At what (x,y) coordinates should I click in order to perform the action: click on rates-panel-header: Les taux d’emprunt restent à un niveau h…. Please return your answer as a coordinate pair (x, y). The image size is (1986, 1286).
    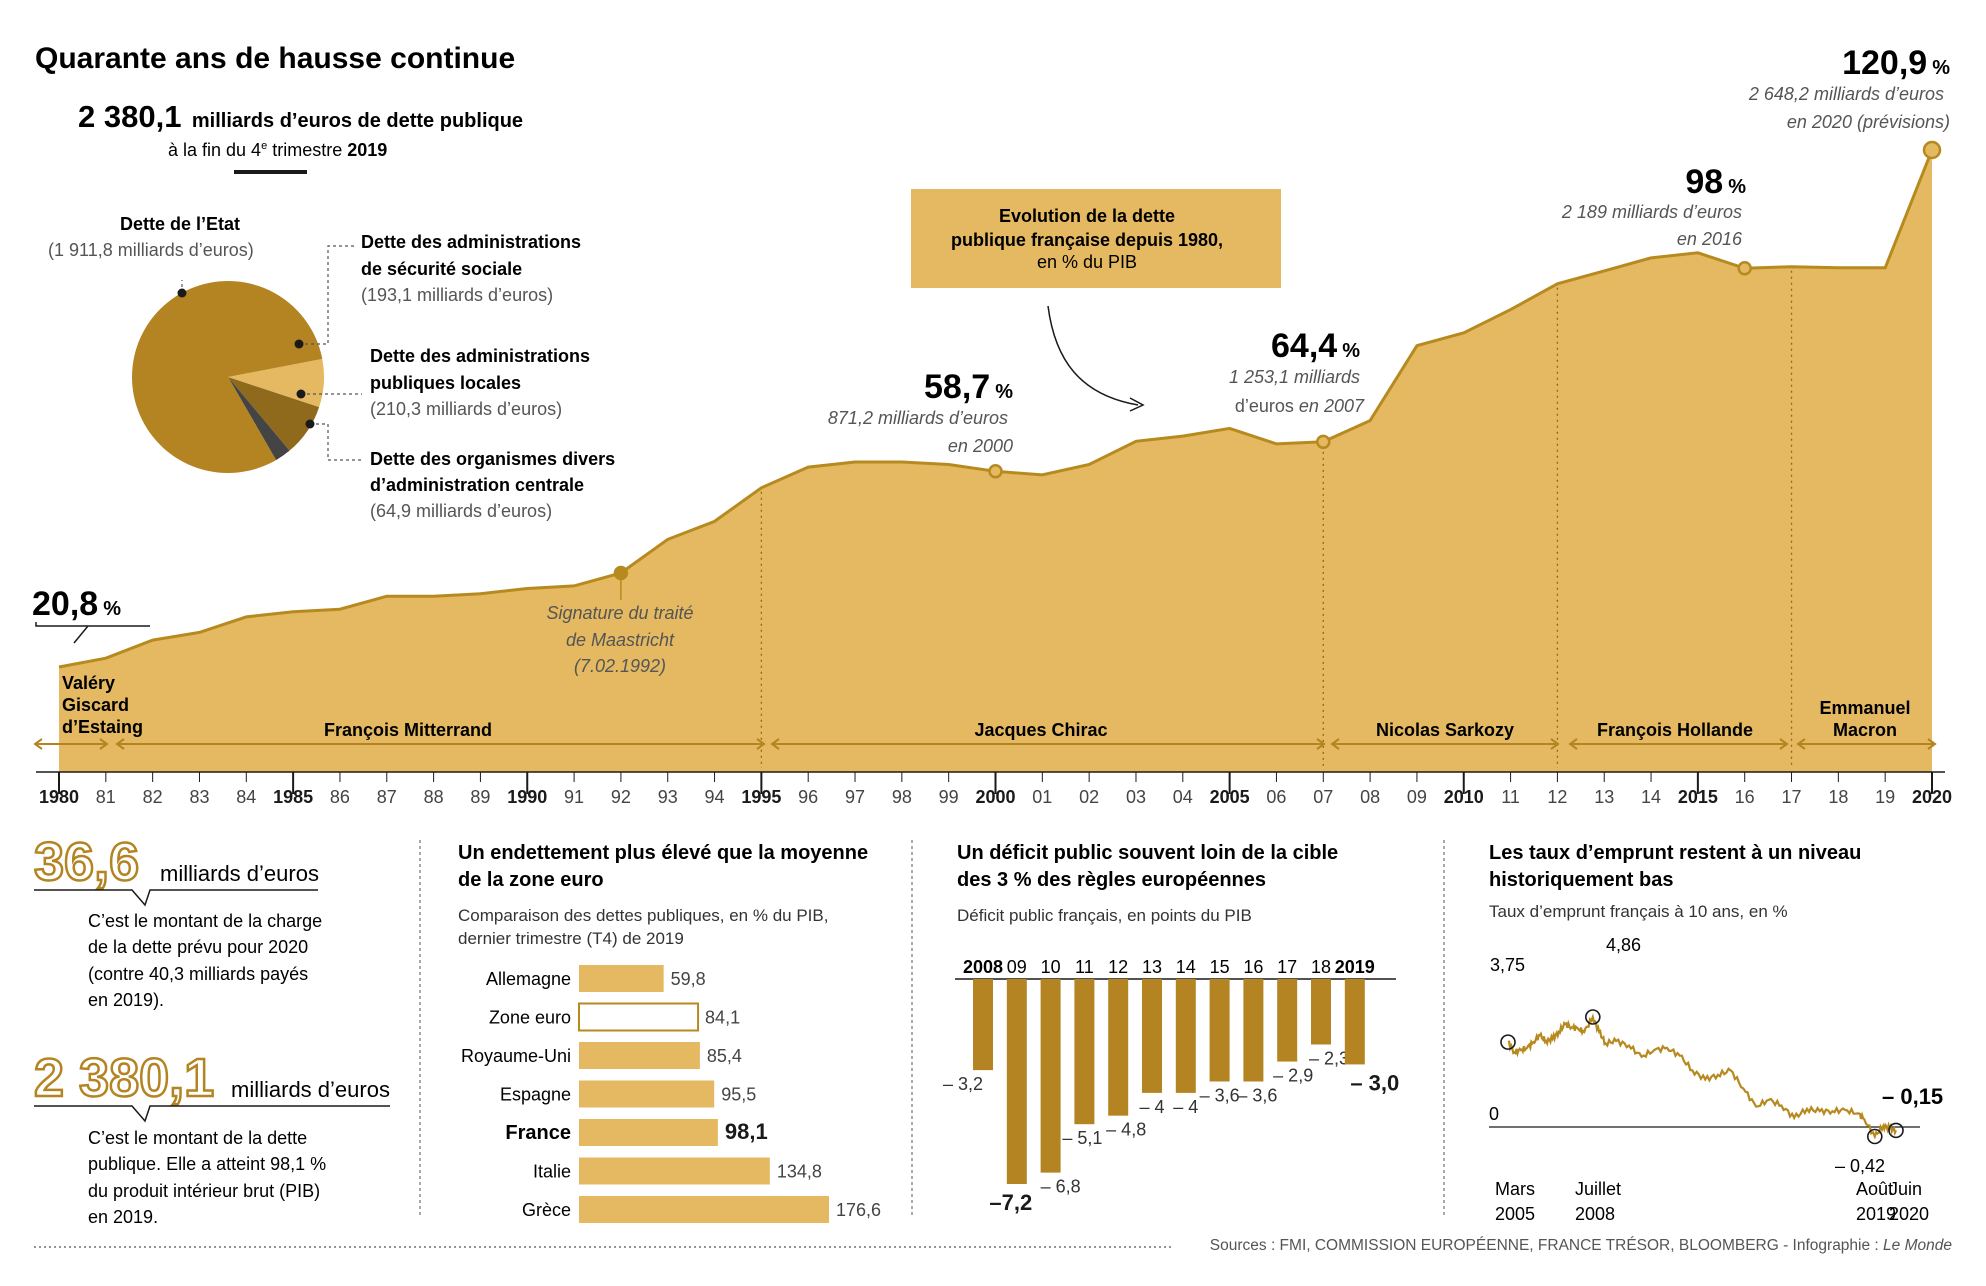
    Looking at the image, I should click on (1675, 881).